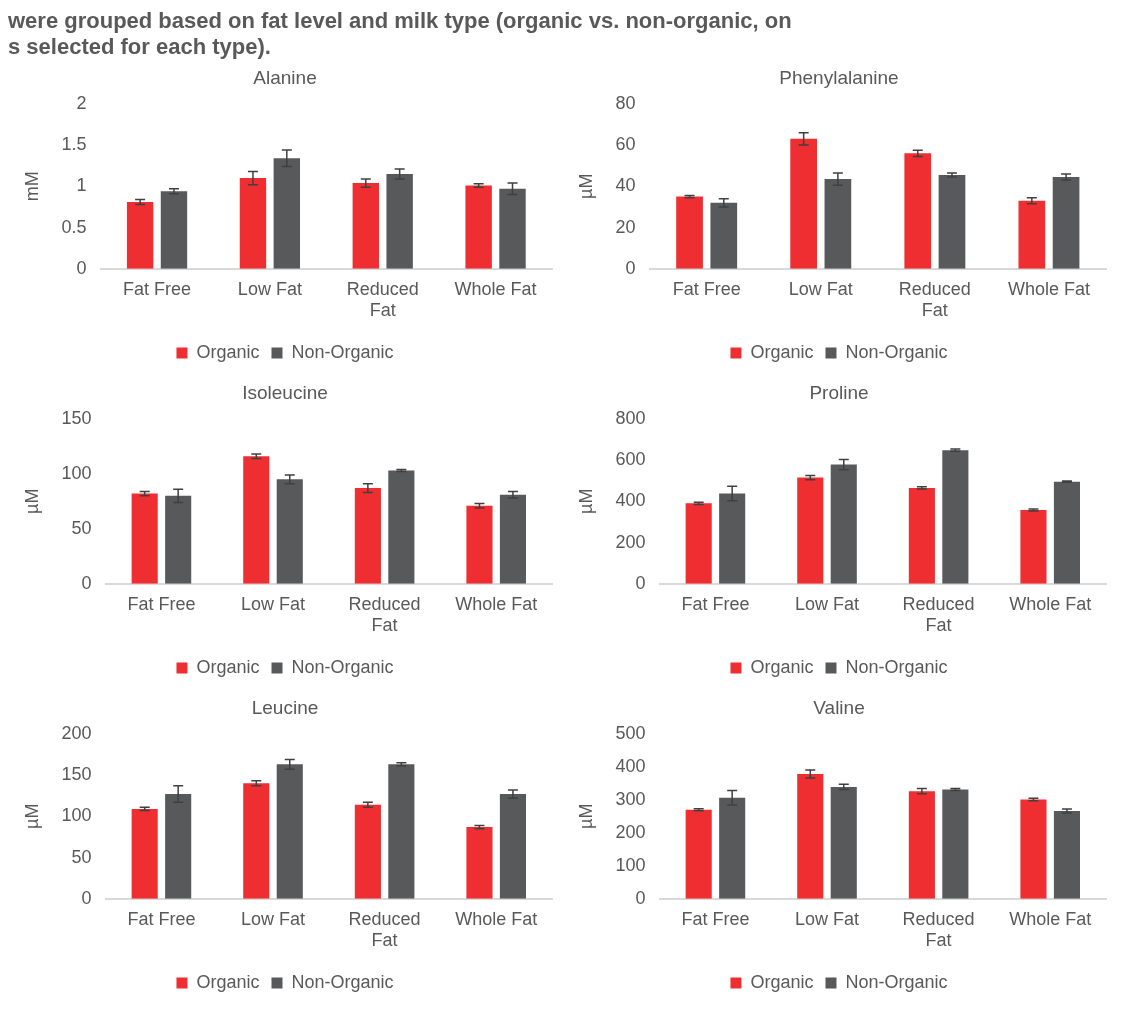 The height and width of the screenshot is (1011, 1124). Describe the element at coordinates (630, 798) in the screenshot. I see `y-tick-label: 300` at that location.